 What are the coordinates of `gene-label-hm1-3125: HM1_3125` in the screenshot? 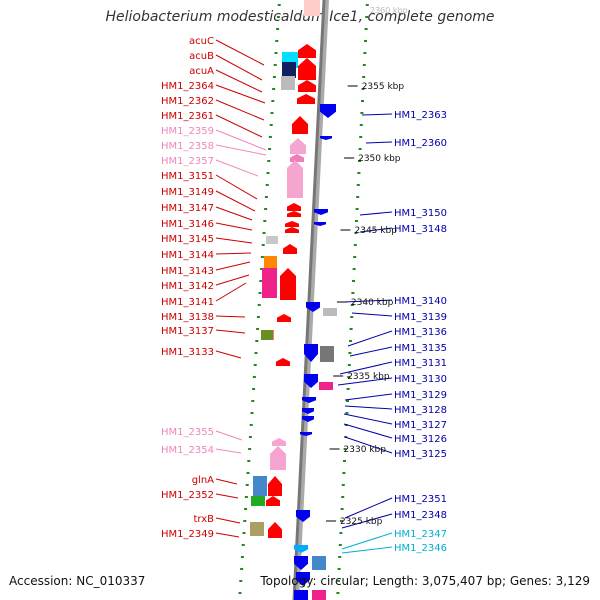 It's located at (420, 454).